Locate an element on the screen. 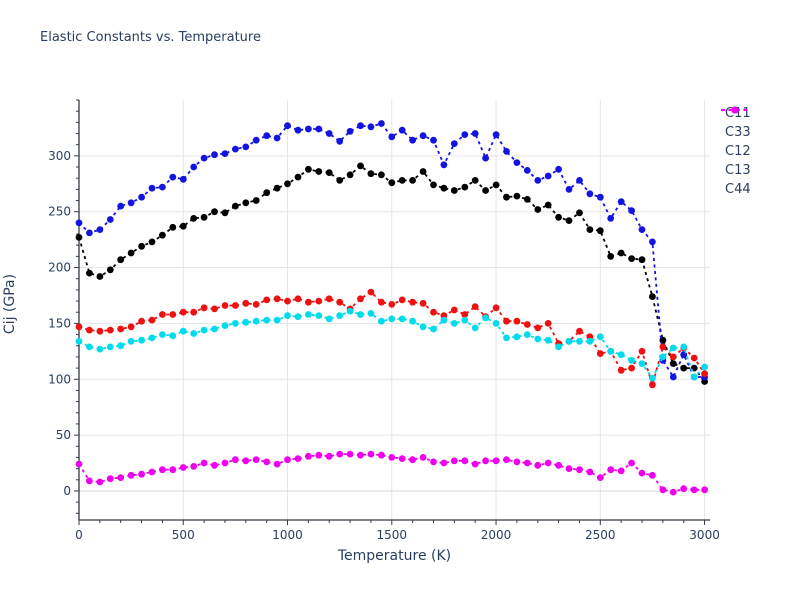  legend-label: C12 is located at coordinates (738, 151).